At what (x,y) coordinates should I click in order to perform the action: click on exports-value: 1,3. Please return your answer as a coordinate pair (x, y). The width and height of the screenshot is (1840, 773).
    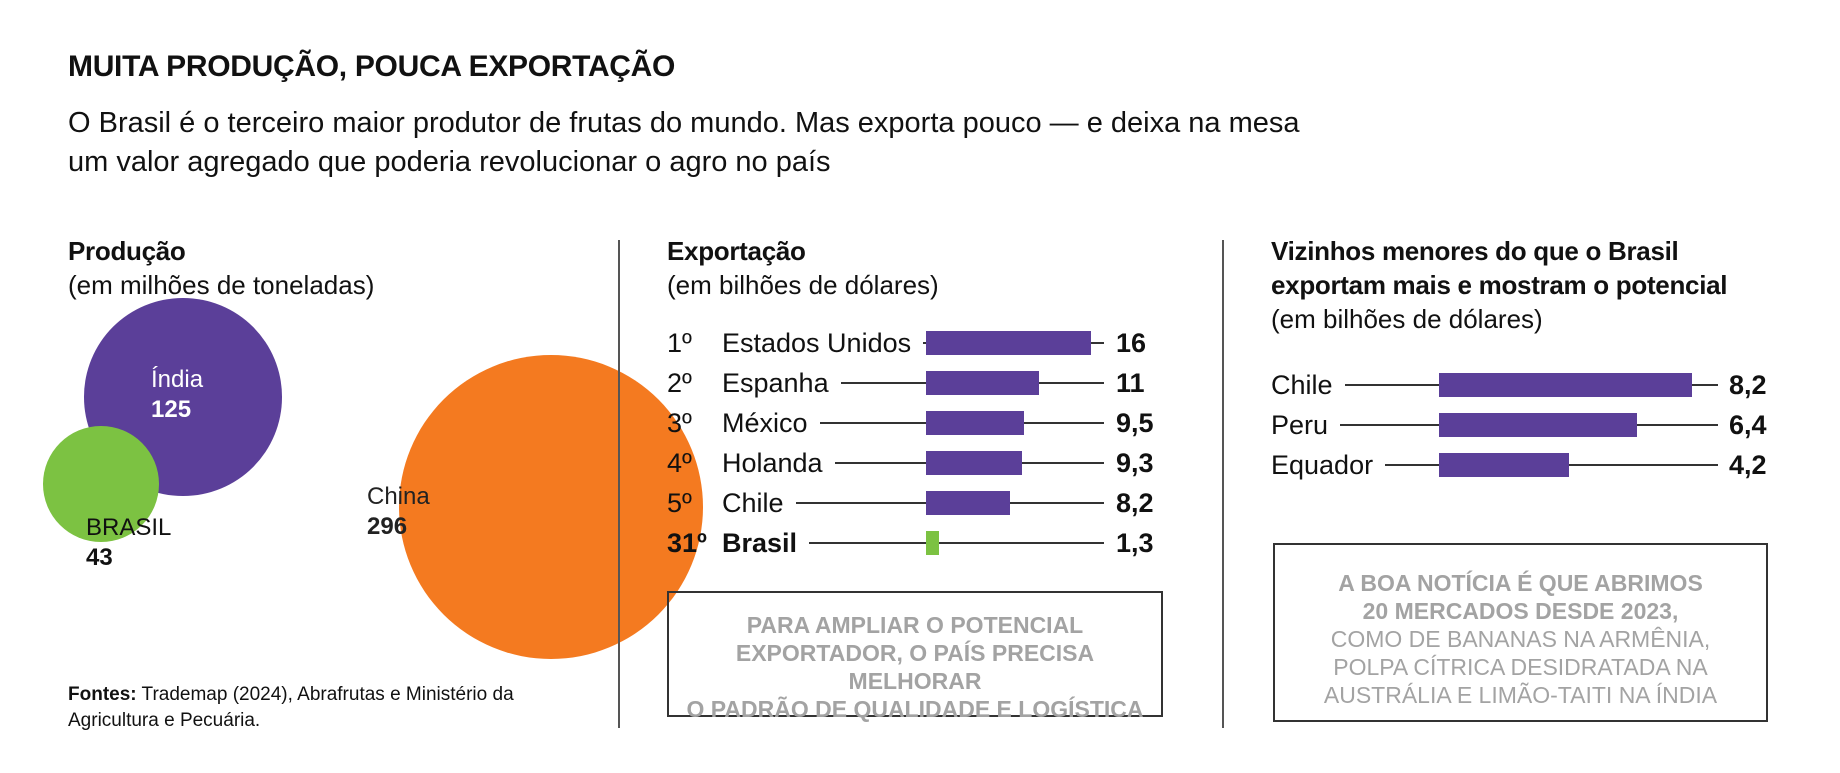
    Looking at the image, I should click on (1135, 543).